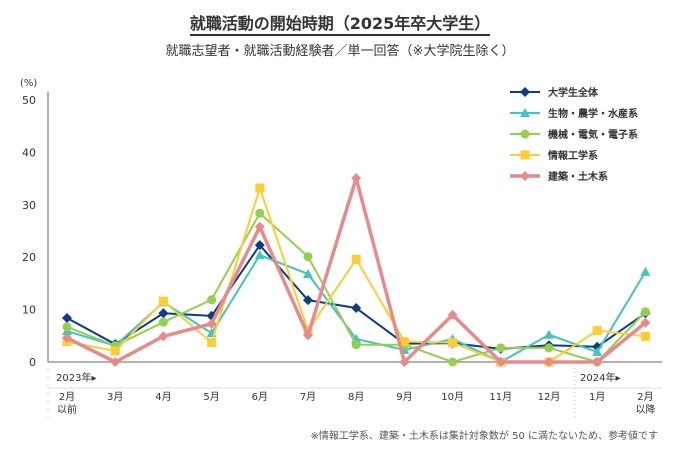  What do you see at coordinates (549, 397) in the screenshot?
I see `x-tick-label: 12月` at bounding box center [549, 397].